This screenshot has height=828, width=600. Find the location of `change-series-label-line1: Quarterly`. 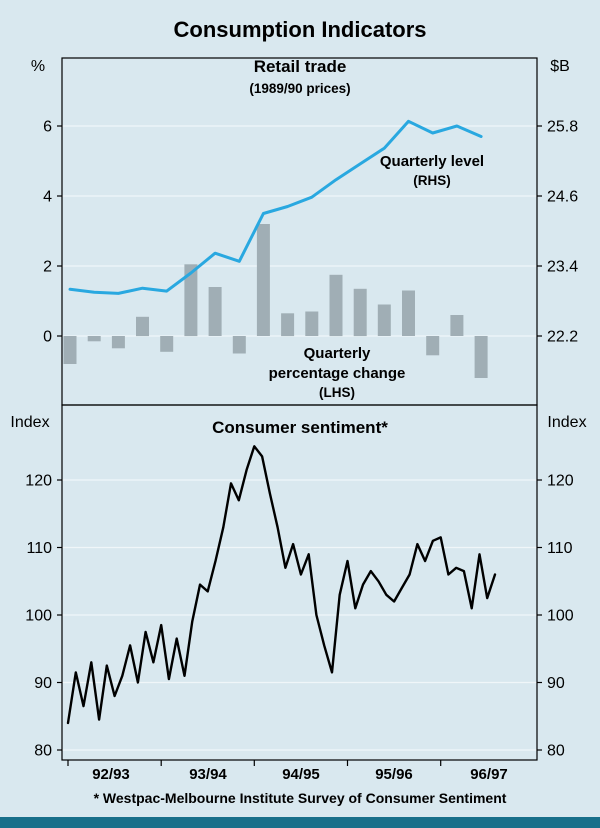

change-series-label-line1: Quarterly is located at coordinates (337, 353).